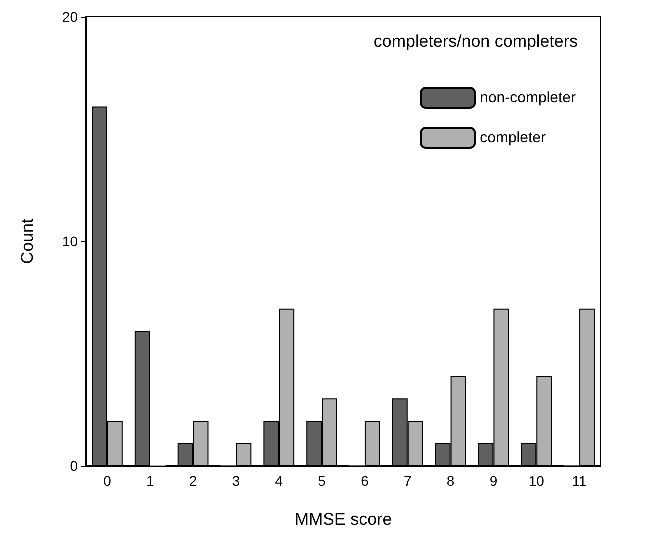 The image size is (651, 538). I want to click on x-tick-label: 9, so click(494, 481).